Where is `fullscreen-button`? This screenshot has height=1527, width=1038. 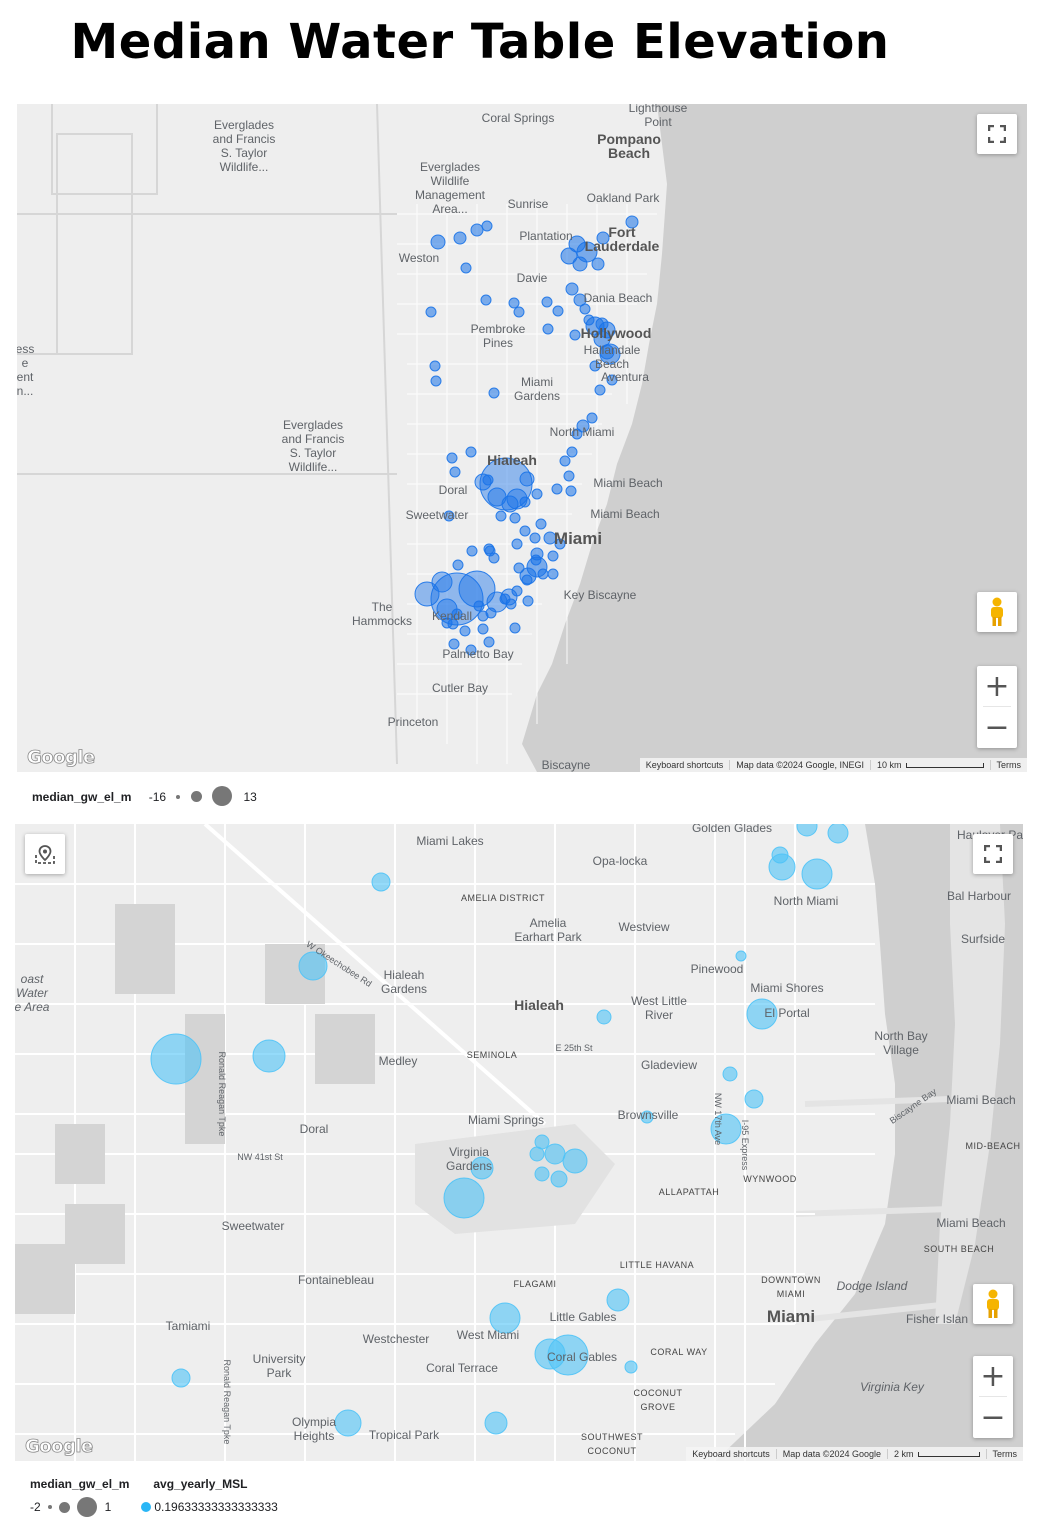
fullscreen-button is located at coordinates (997, 134).